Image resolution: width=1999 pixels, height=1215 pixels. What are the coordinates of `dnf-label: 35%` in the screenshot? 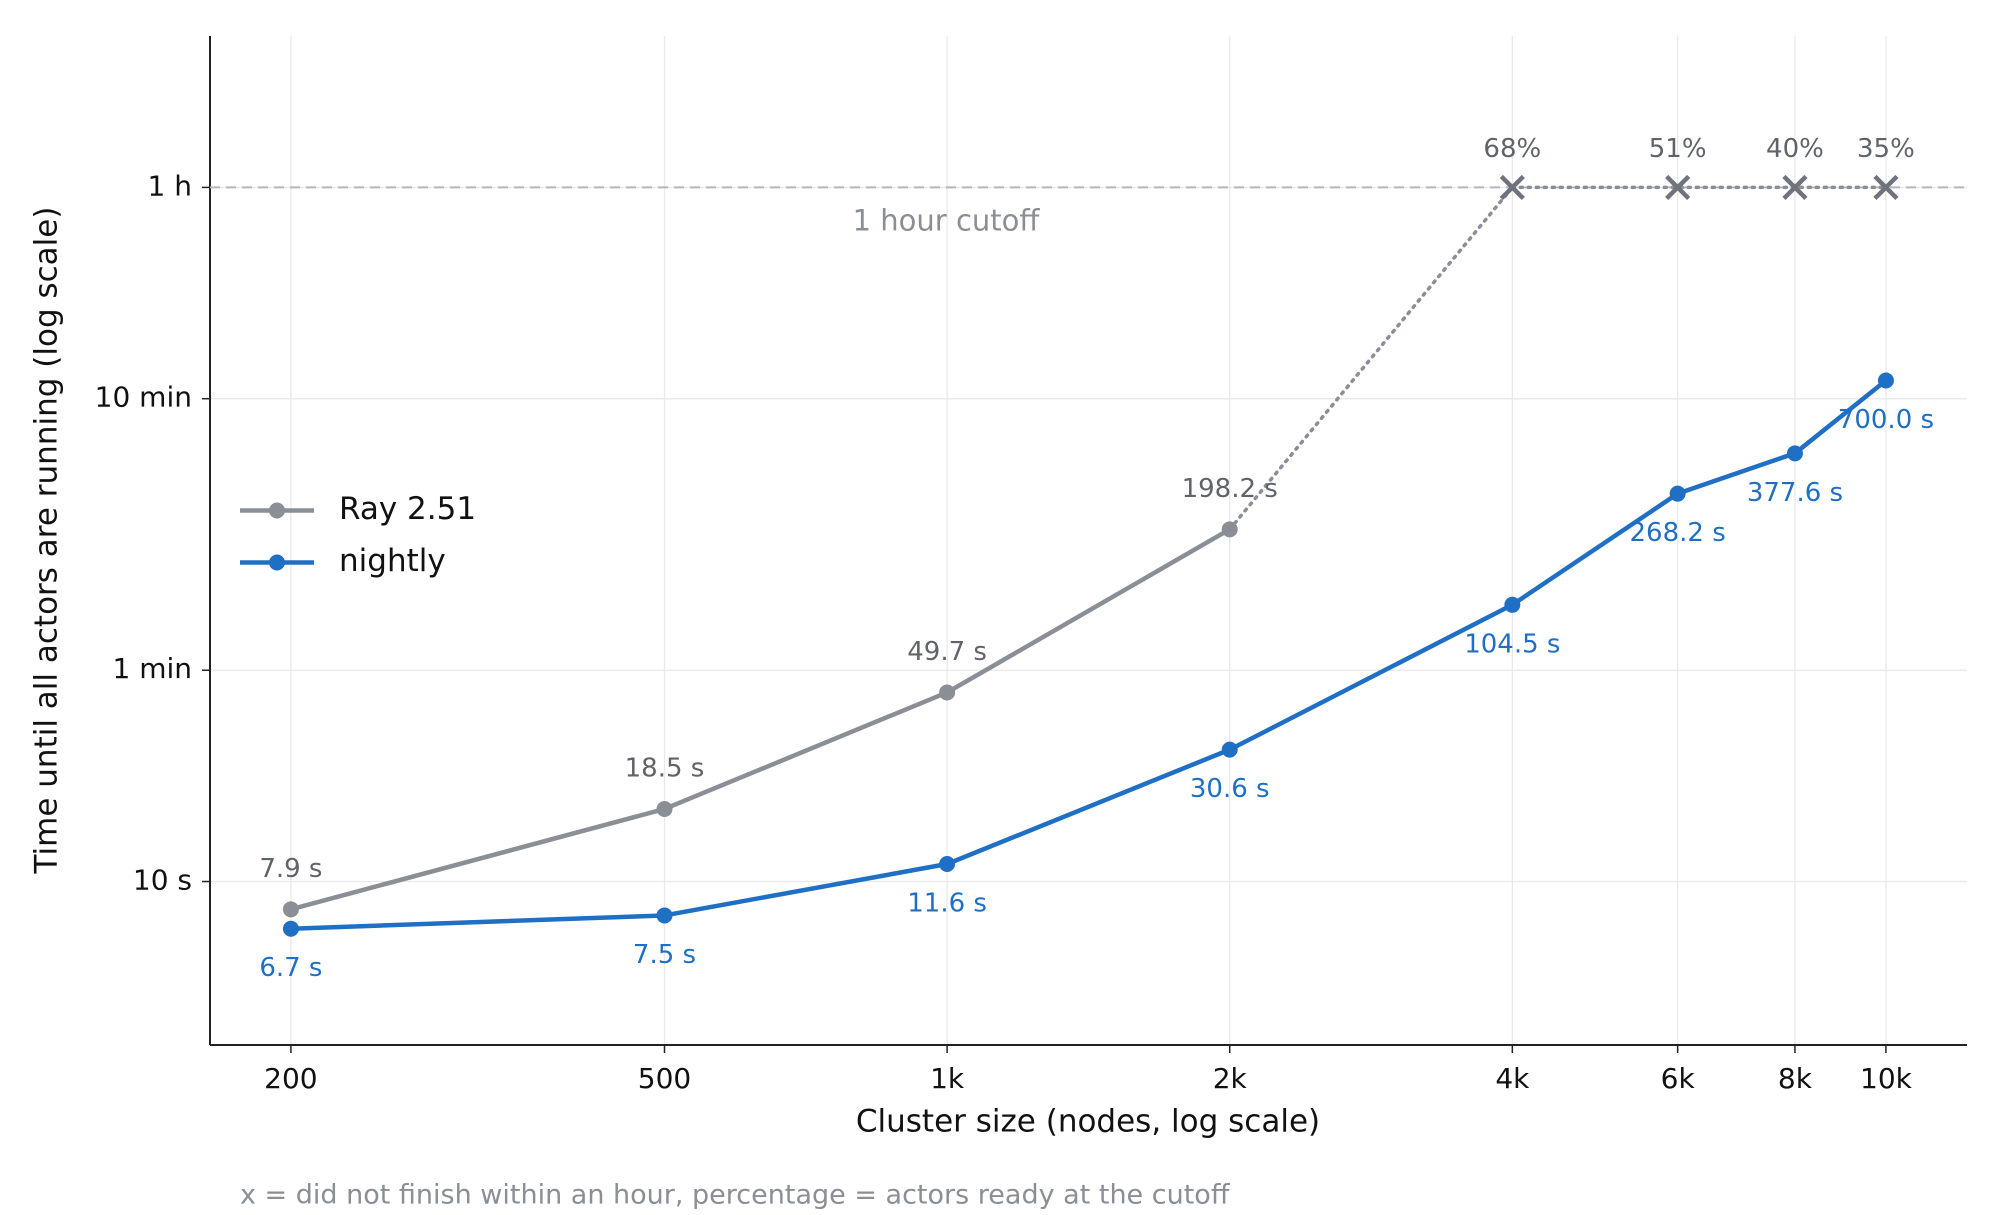 It's located at (1886, 149).